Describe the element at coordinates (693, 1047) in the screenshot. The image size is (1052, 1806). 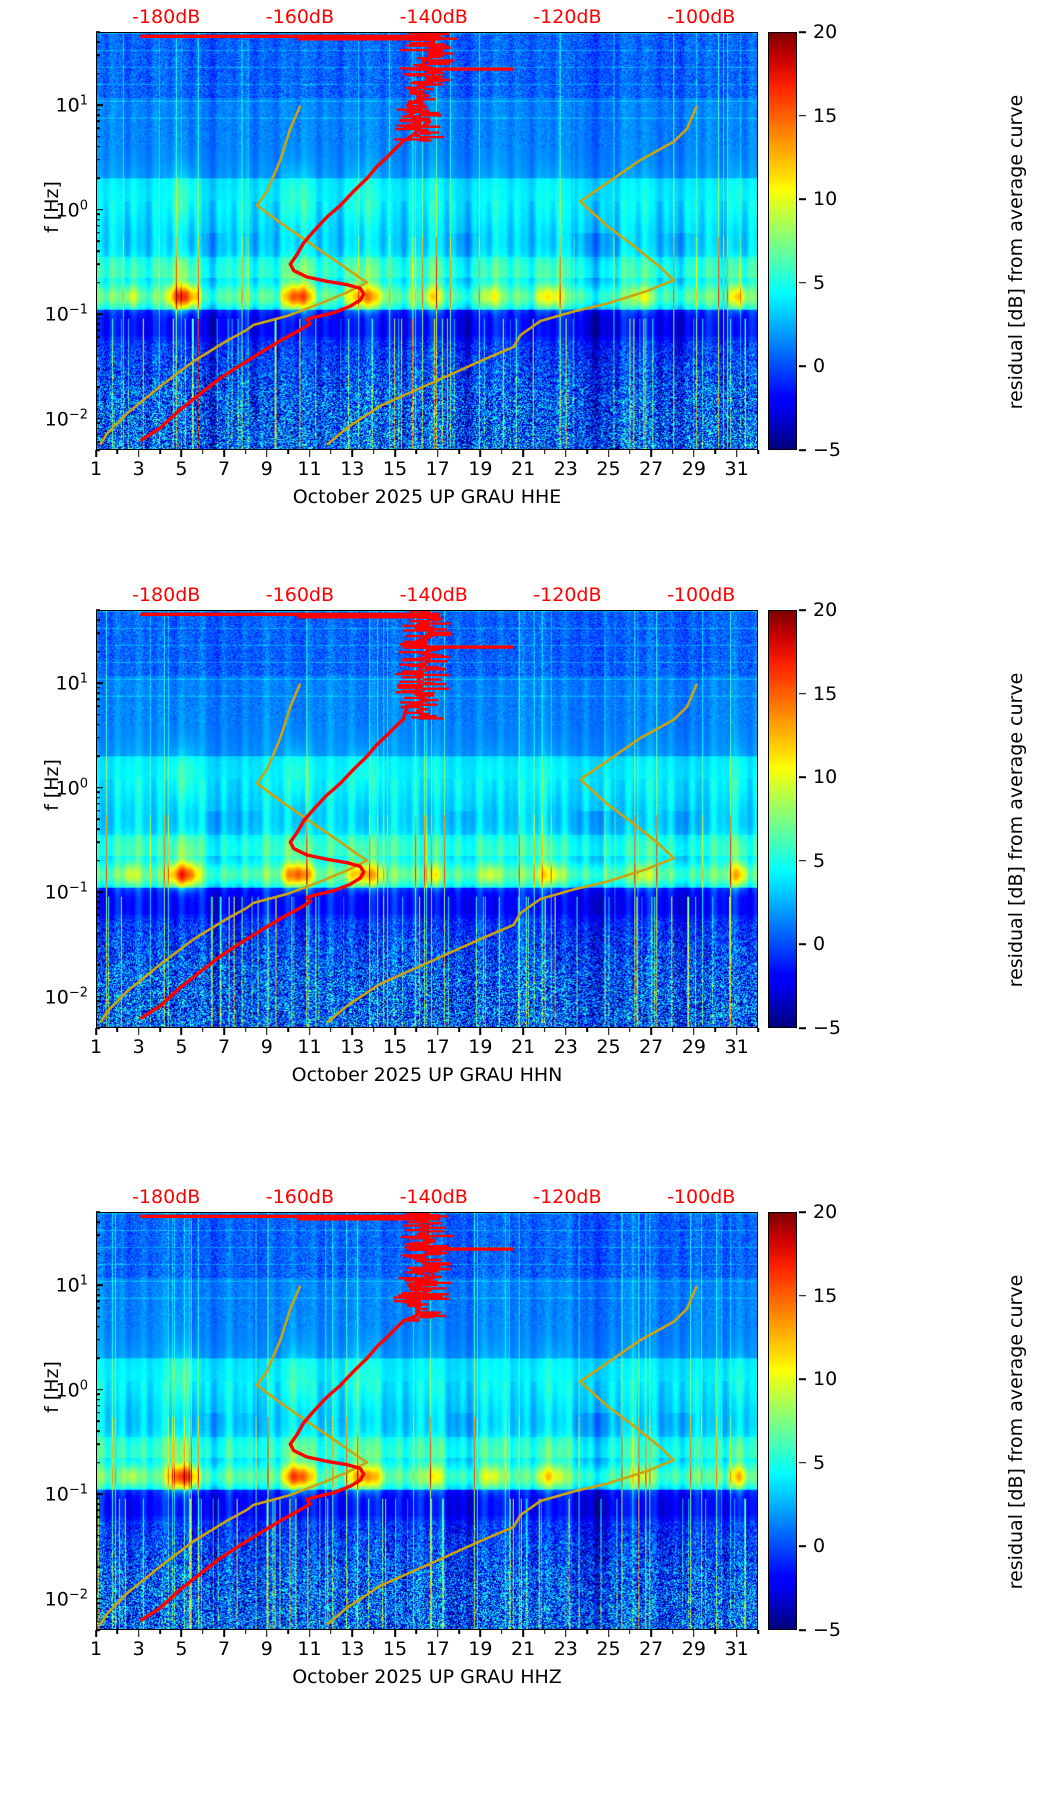
I see `x-axis-tick-label: 29` at that location.